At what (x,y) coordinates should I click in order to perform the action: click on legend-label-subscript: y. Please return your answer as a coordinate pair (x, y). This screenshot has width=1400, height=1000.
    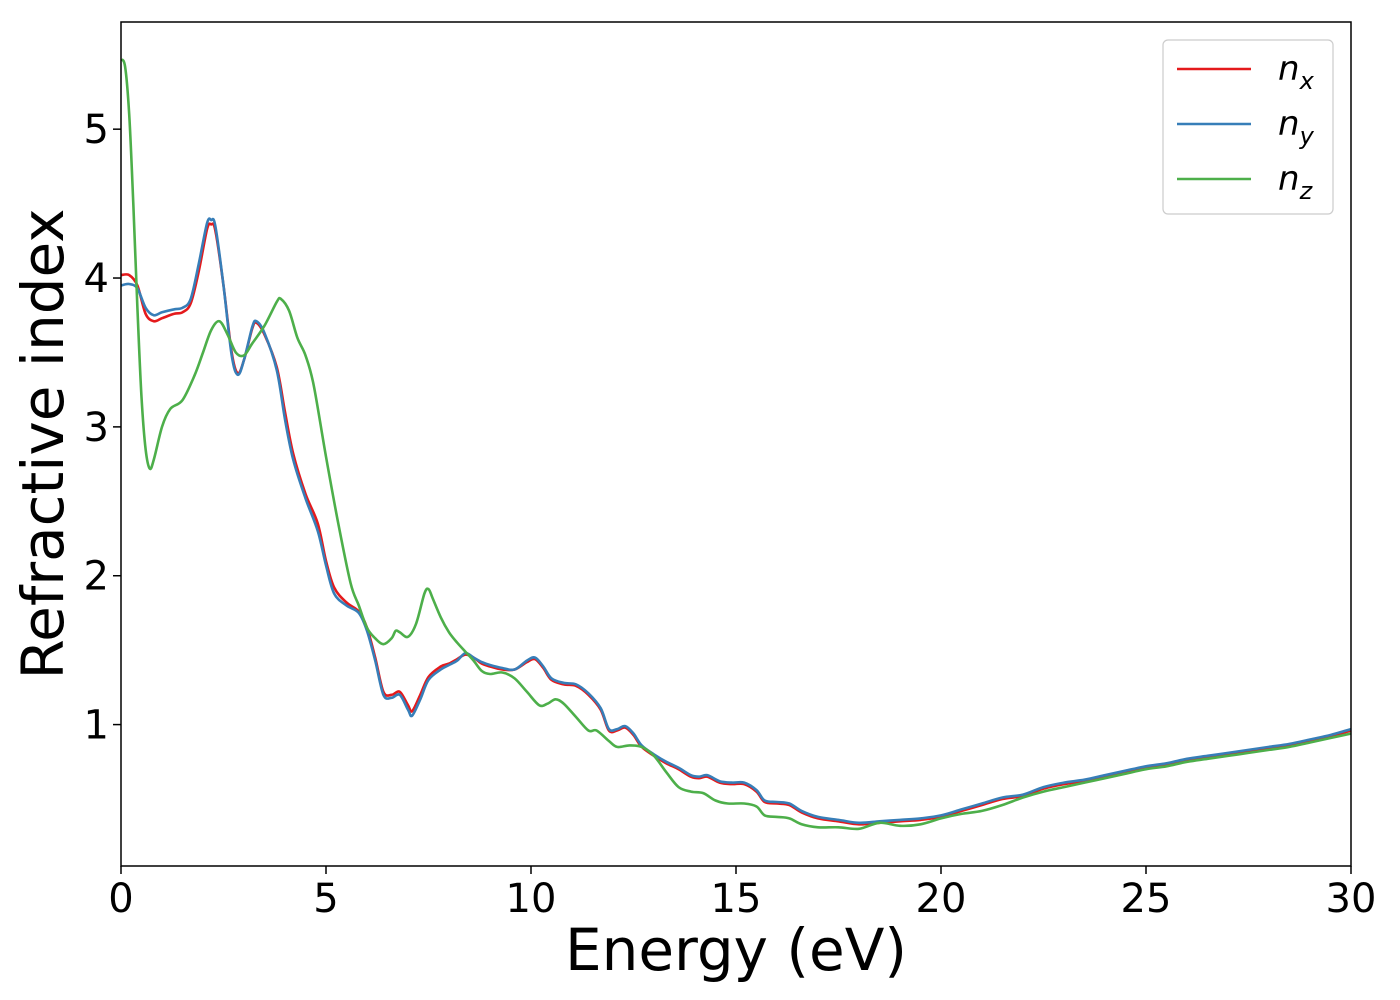
    Looking at the image, I should click on (1307, 136).